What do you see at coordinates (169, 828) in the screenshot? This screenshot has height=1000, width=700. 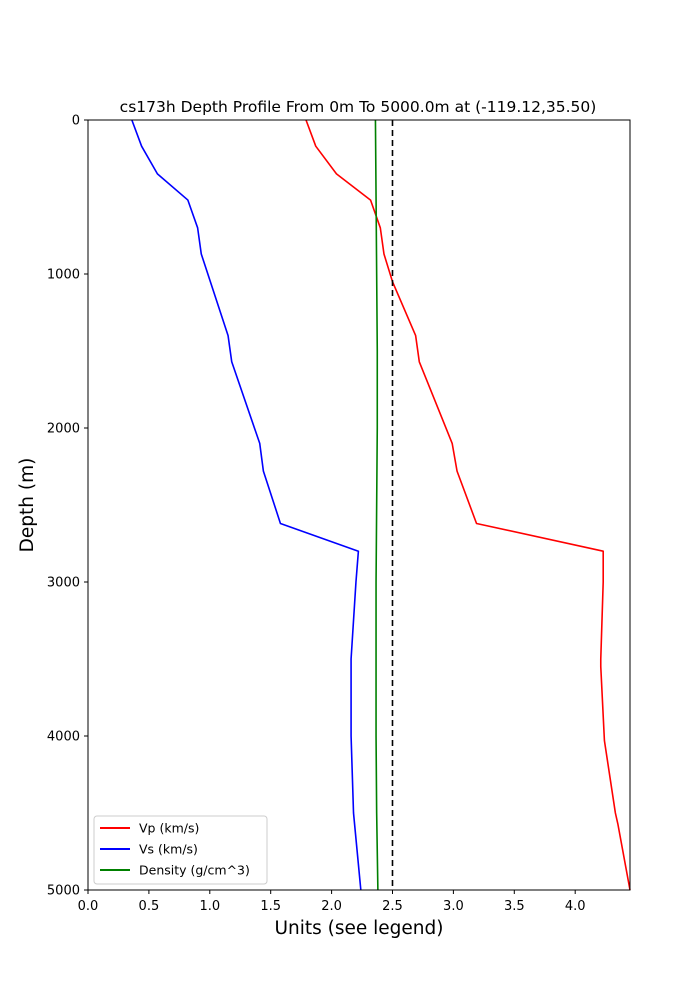 I see `legend-entry-label: Vp (km/s)` at bounding box center [169, 828].